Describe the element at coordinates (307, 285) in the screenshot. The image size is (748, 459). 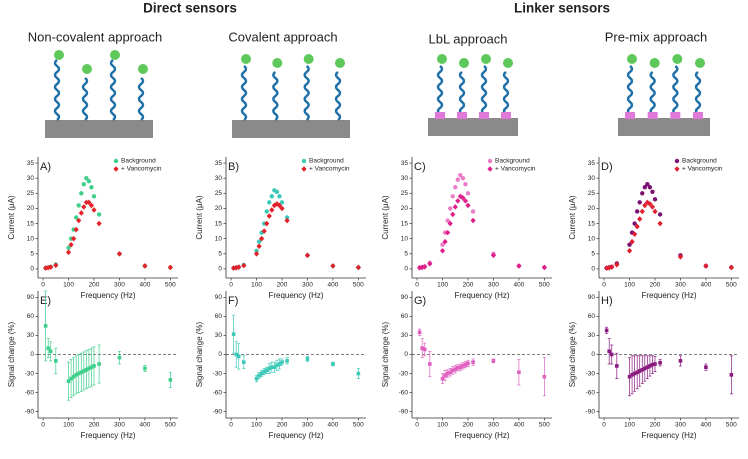
I see `x-tick-label: 300` at that location.